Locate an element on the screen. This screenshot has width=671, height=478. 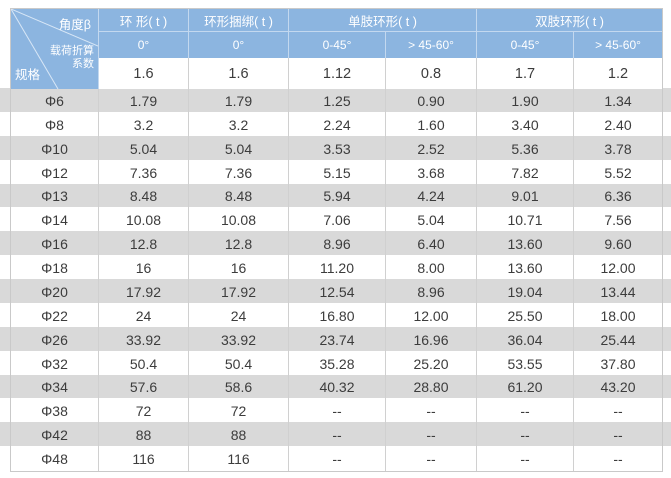
value-cell: 6.40 is located at coordinates (431, 244).